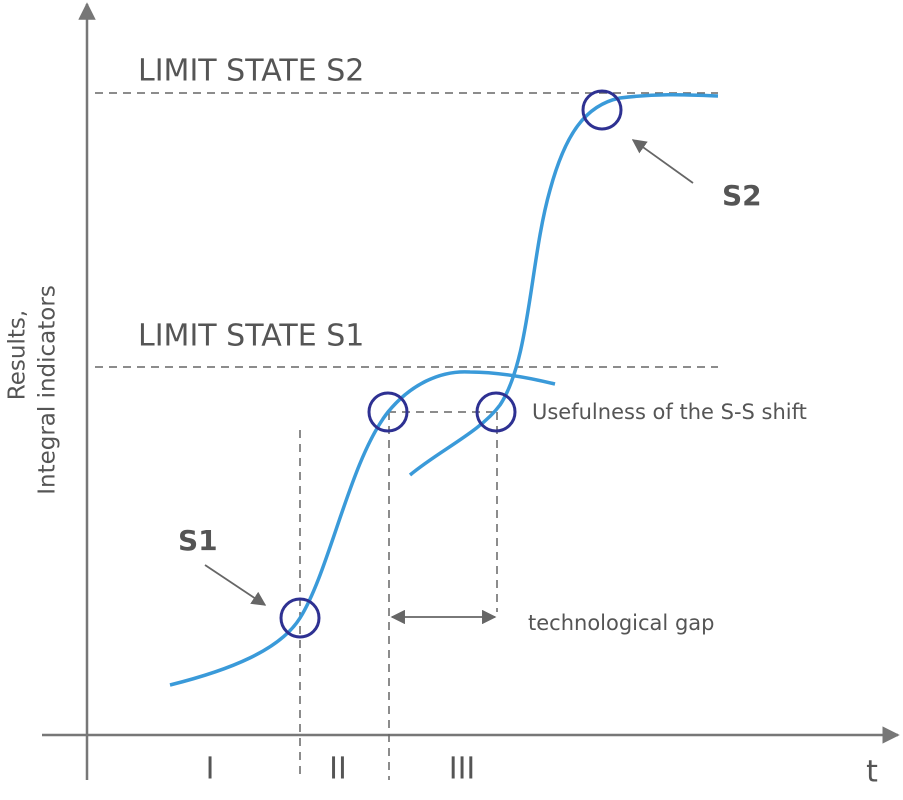 The height and width of the screenshot is (800, 903). I want to click on limit-label: LIMIT STATE S1, so click(251, 336).